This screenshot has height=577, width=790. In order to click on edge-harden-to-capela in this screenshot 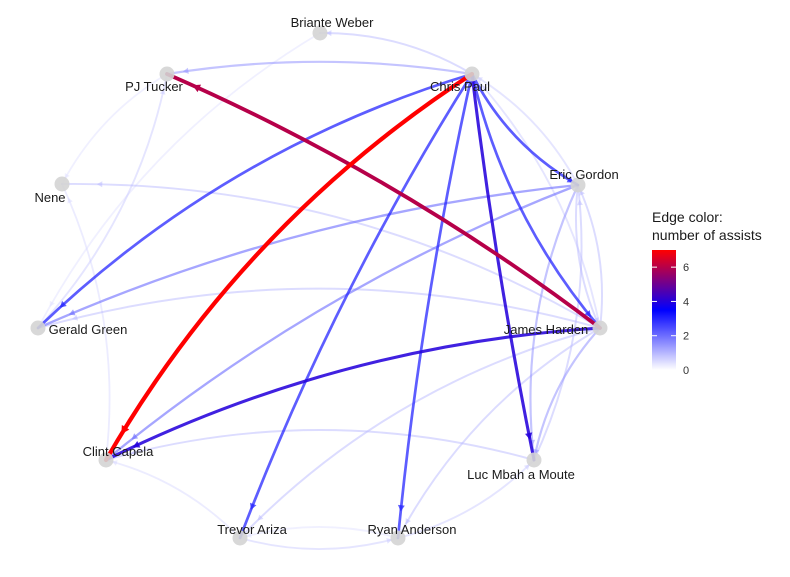, I will do `click(353, 394)`.